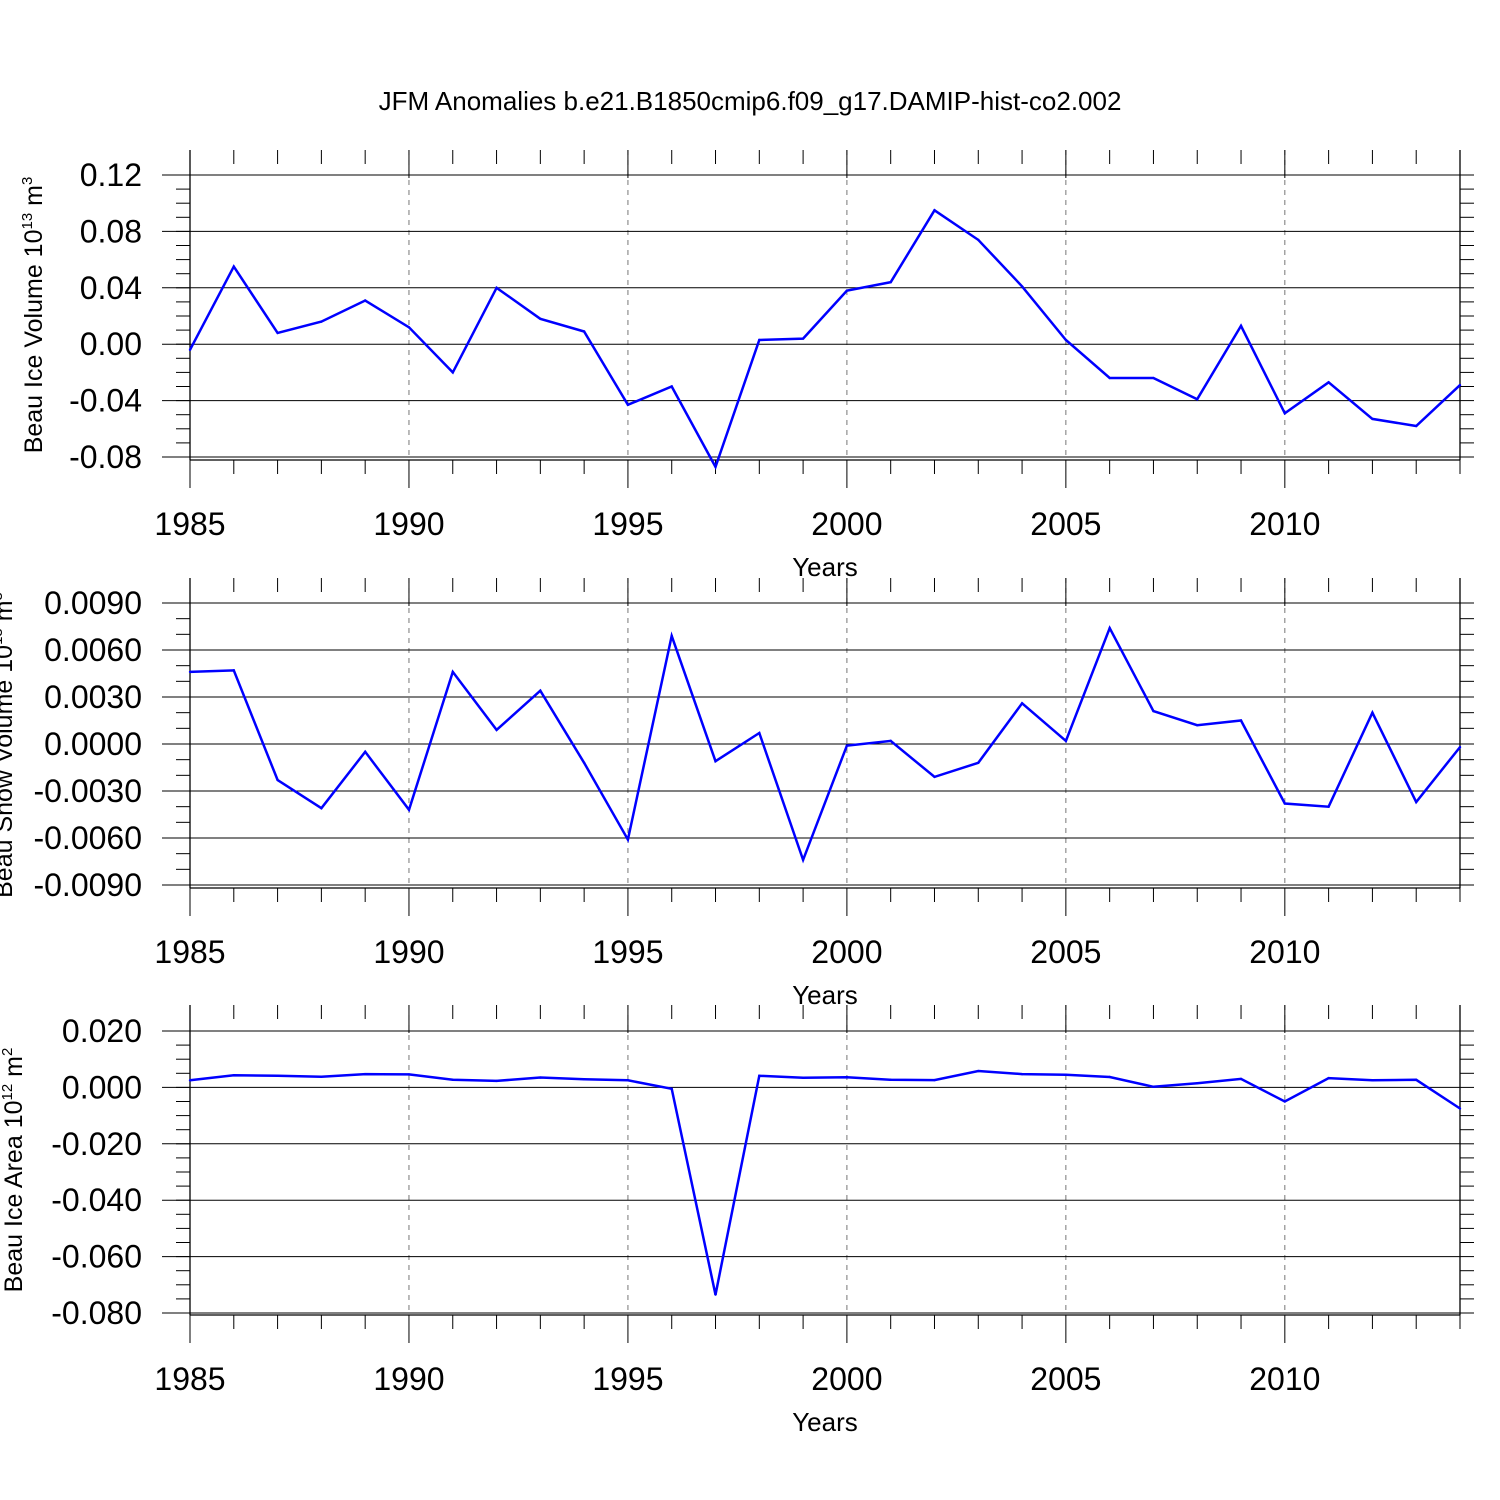 The width and height of the screenshot is (1500, 1500). What do you see at coordinates (14, 1197) in the screenshot?
I see `y-axis-label-part: Beau Ice Area 10` at bounding box center [14, 1197].